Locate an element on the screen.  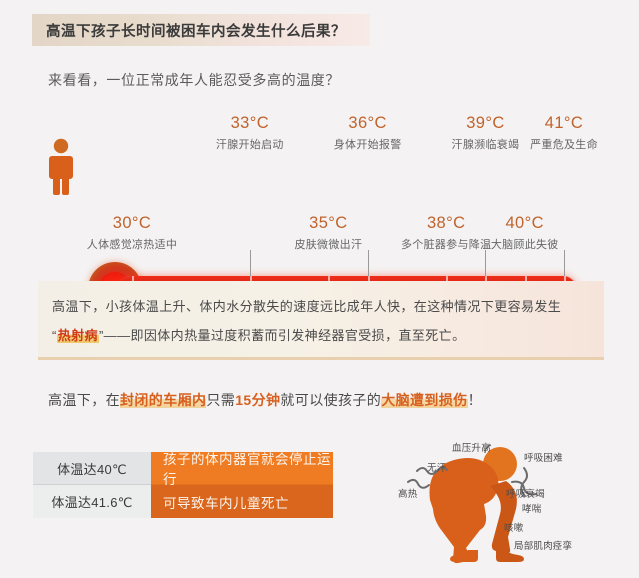
scale-label: 33°C 汗腺开始启动 is located at coordinates (250, 133).